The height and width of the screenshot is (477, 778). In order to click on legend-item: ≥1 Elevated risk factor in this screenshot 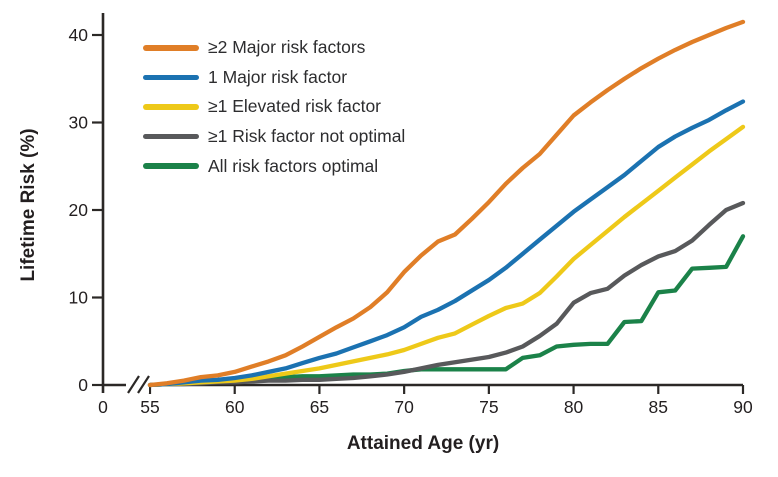, I will do `click(274, 107)`.